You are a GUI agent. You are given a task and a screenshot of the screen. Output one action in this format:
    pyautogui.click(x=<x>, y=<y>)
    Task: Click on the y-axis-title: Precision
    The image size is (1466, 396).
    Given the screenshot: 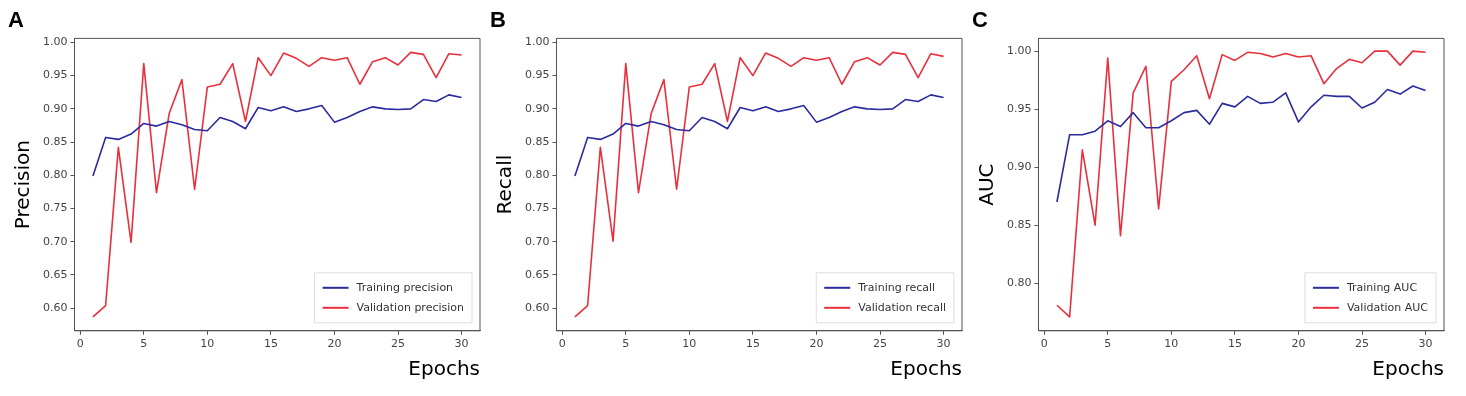 What is the action you would take?
    pyautogui.click(x=22, y=184)
    